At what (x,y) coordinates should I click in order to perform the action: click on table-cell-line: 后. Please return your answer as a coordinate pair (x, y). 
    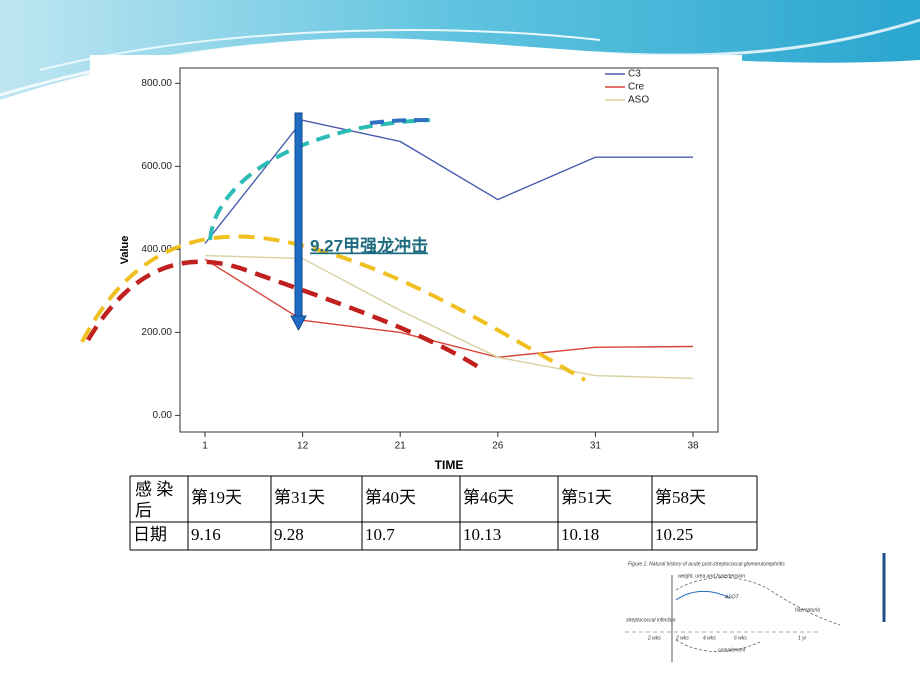
    Looking at the image, I should click on (143, 510).